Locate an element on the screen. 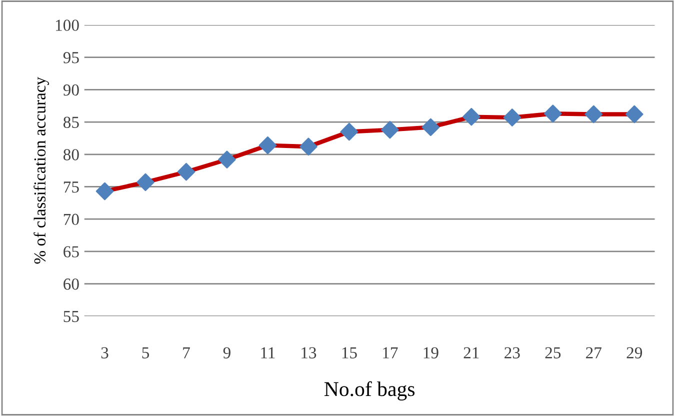  x-tick-label: 11 is located at coordinates (268, 352).